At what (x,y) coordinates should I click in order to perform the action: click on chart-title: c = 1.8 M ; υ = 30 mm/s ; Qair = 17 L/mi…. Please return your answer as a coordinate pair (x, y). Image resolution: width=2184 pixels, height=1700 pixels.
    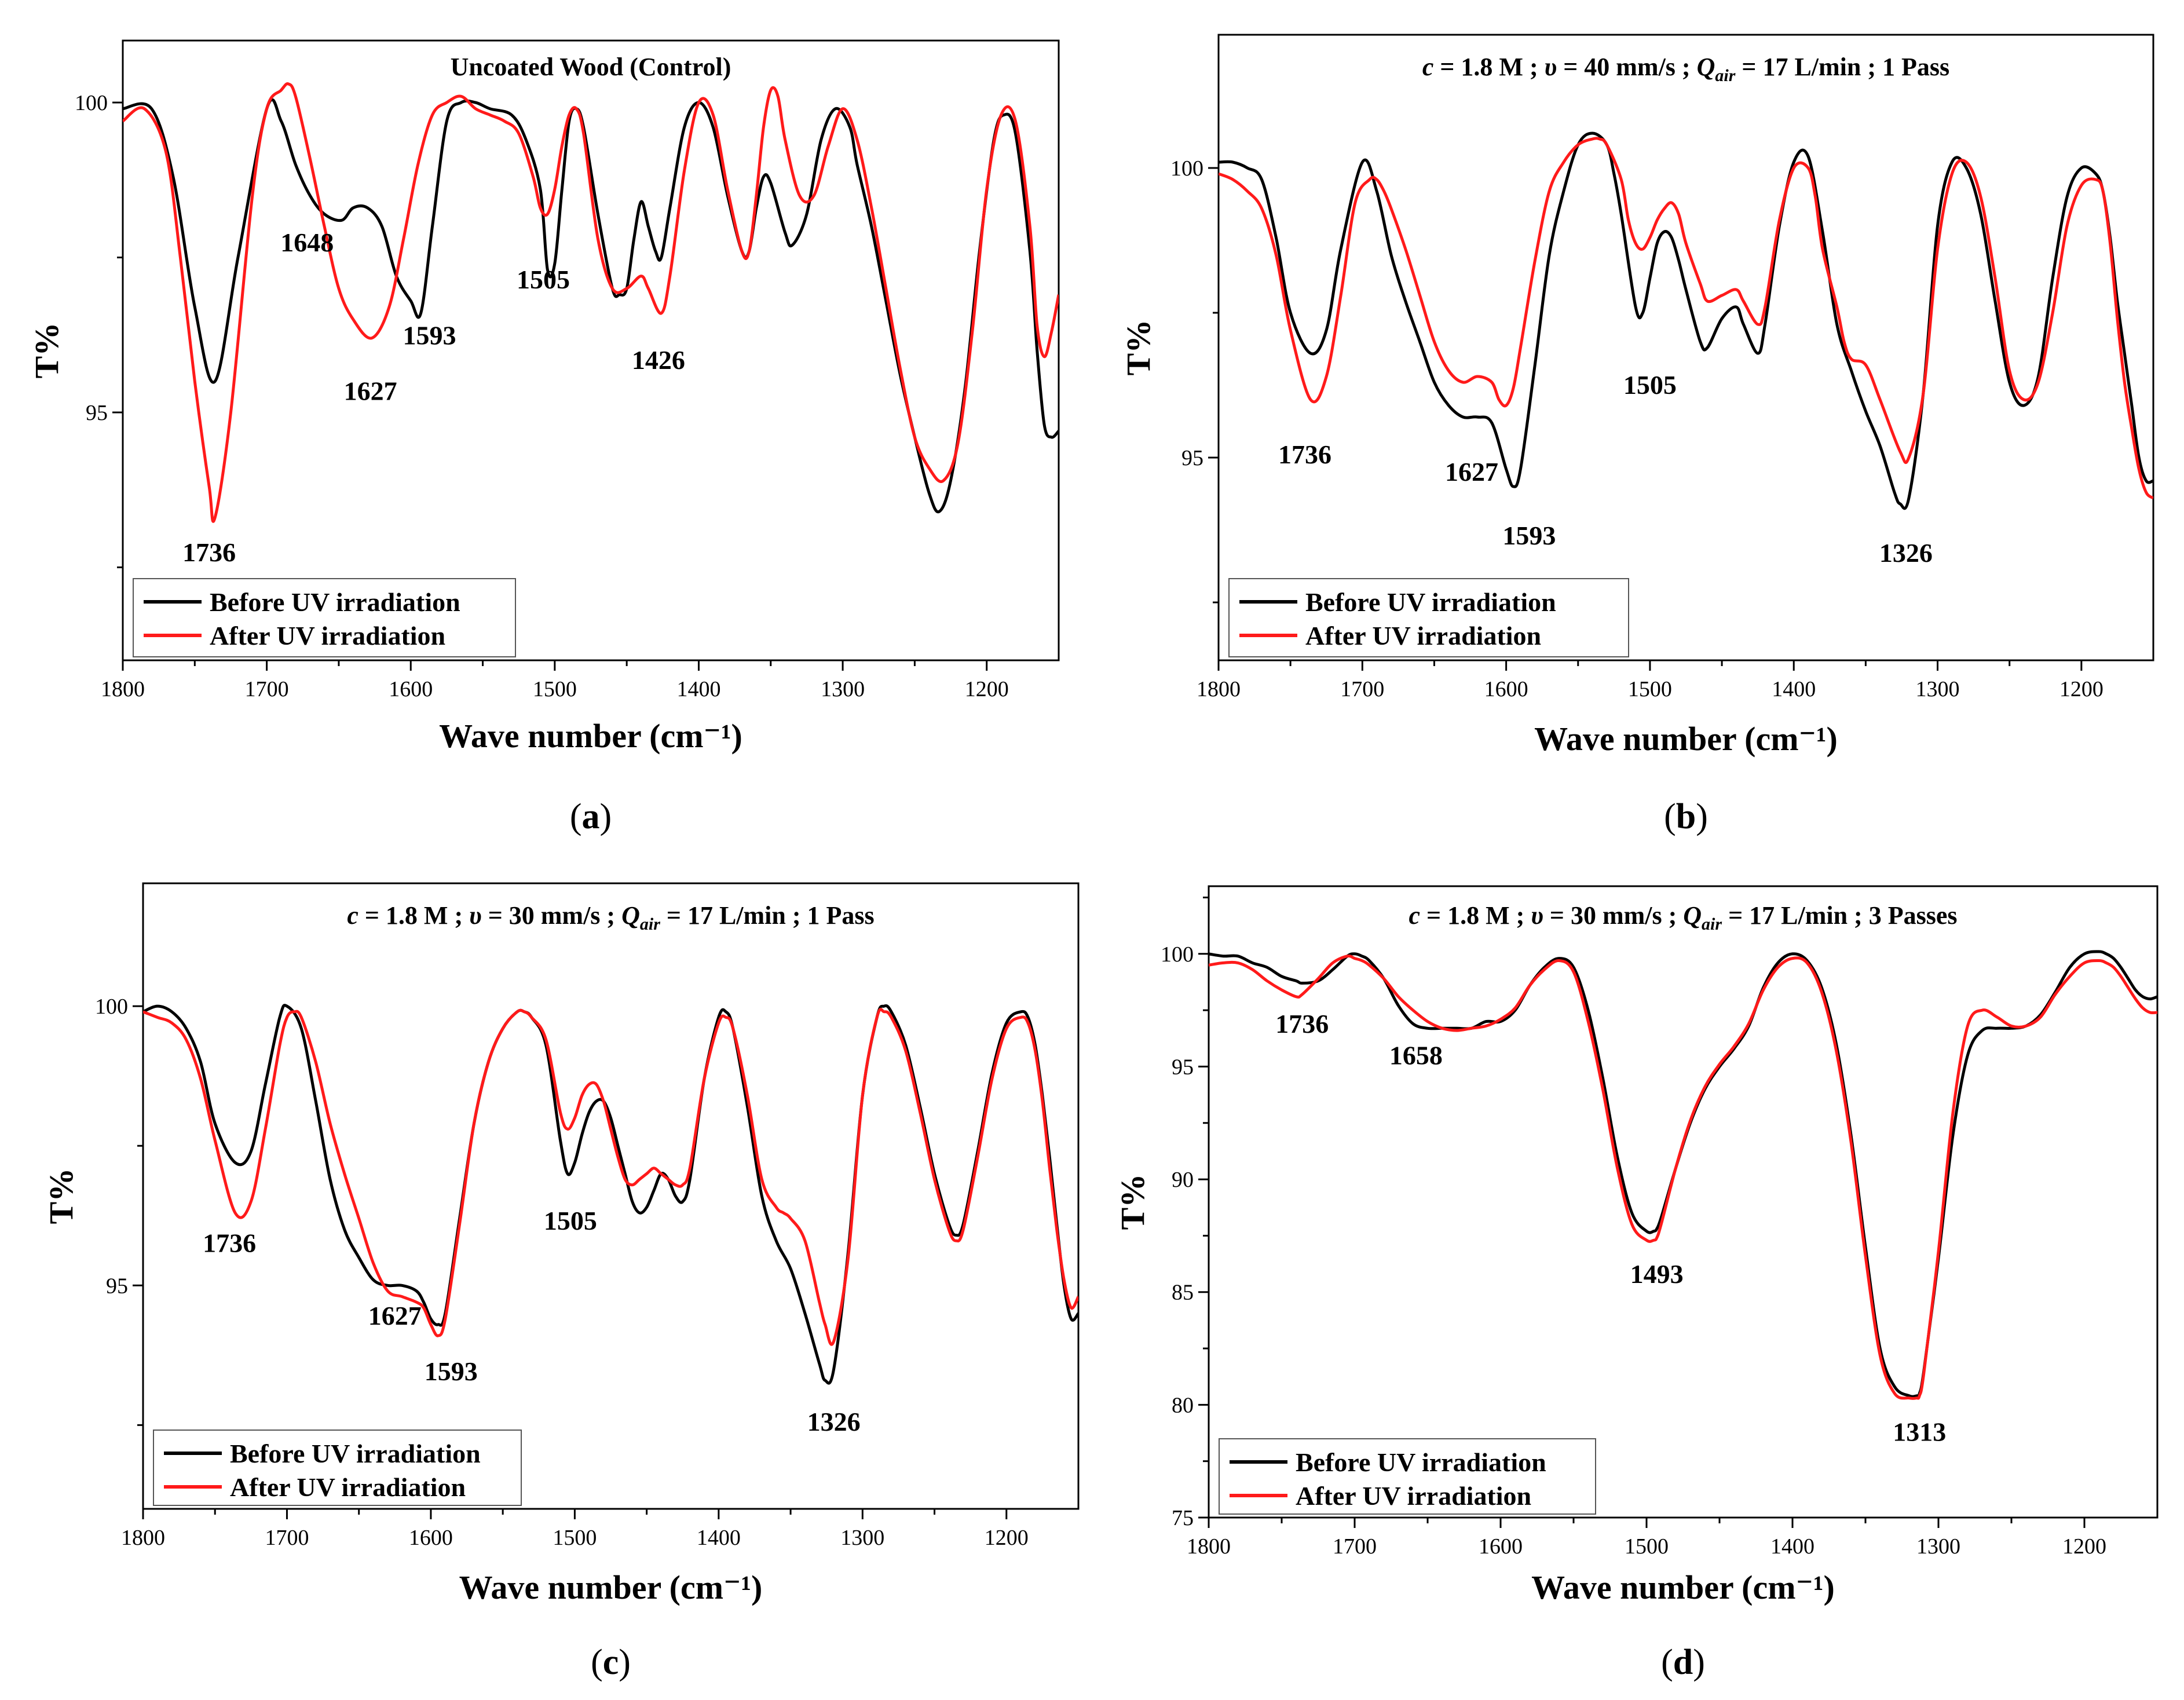
    Looking at the image, I should click on (611, 917).